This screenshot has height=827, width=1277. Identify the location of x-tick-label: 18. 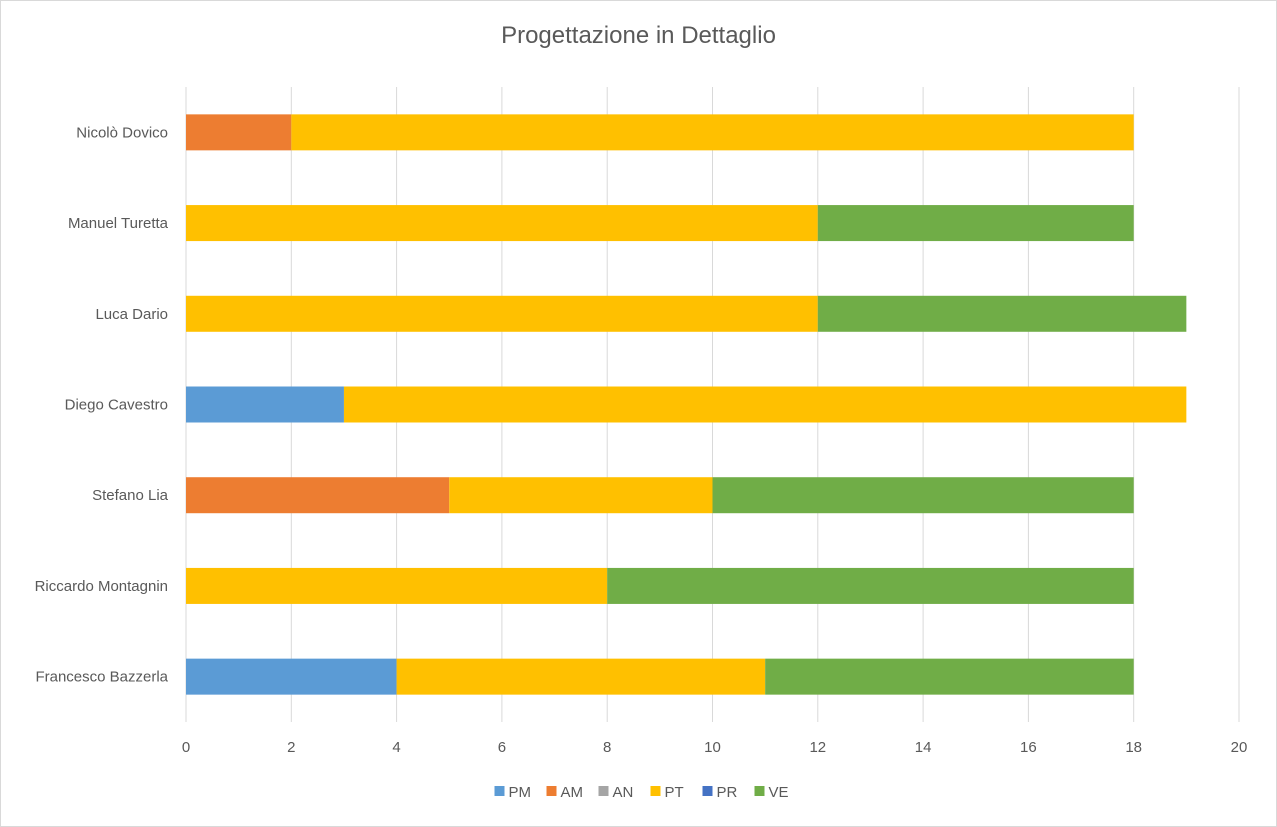
(1133, 747).